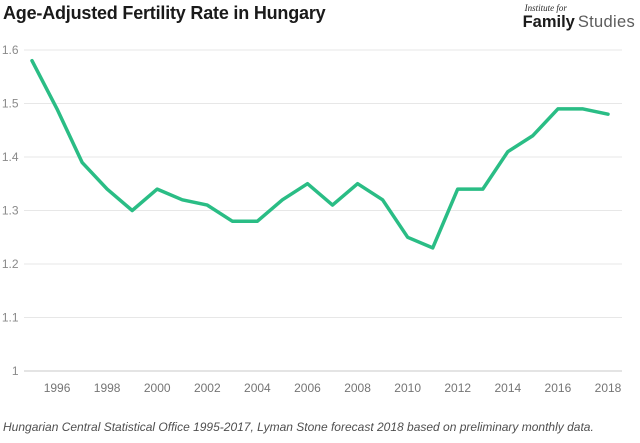 This screenshot has height=443, width=640. Describe the element at coordinates (545, 8) in the screenshot. I see `ifs-logo-institute-for: Institute for` at that location.